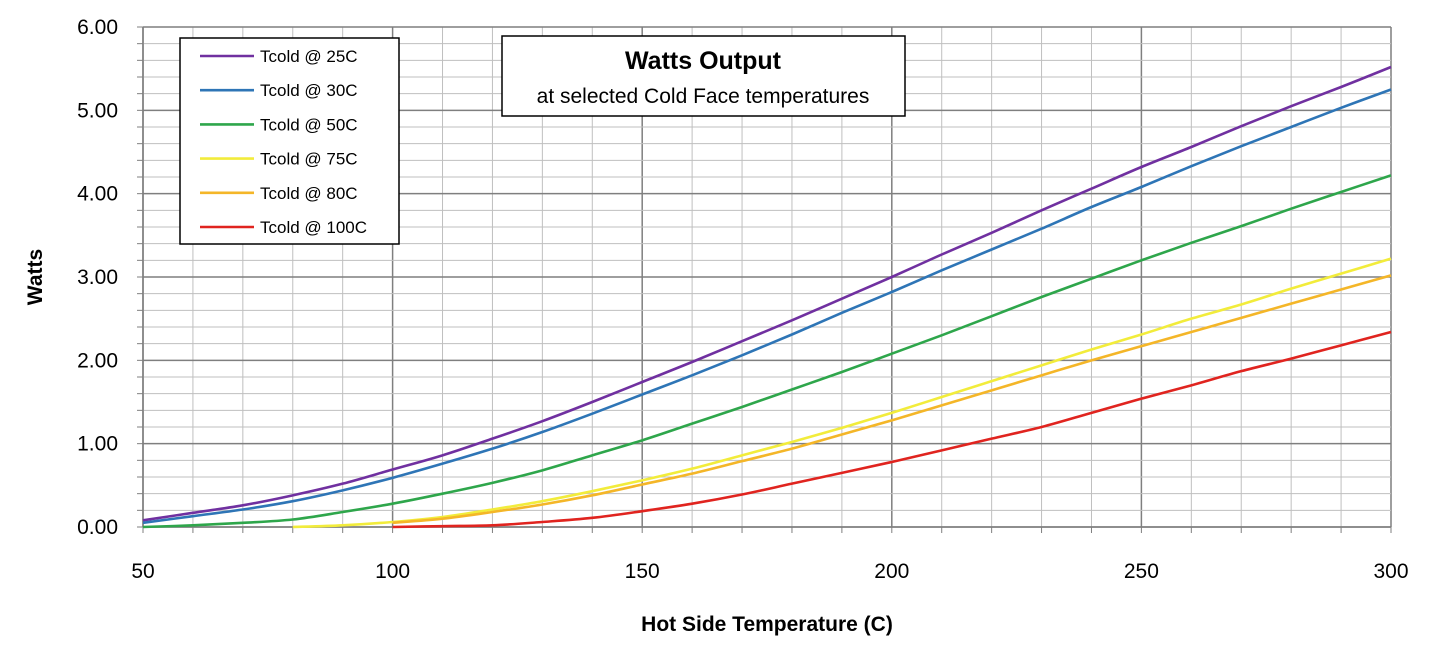 Image resolution: width=1437 pixels, height=654 pixels. What do you see at coordinates (309, 56) in the screenshot?
I see `legend-label: Tcold @ 25C` at bounding box center [309, 56].